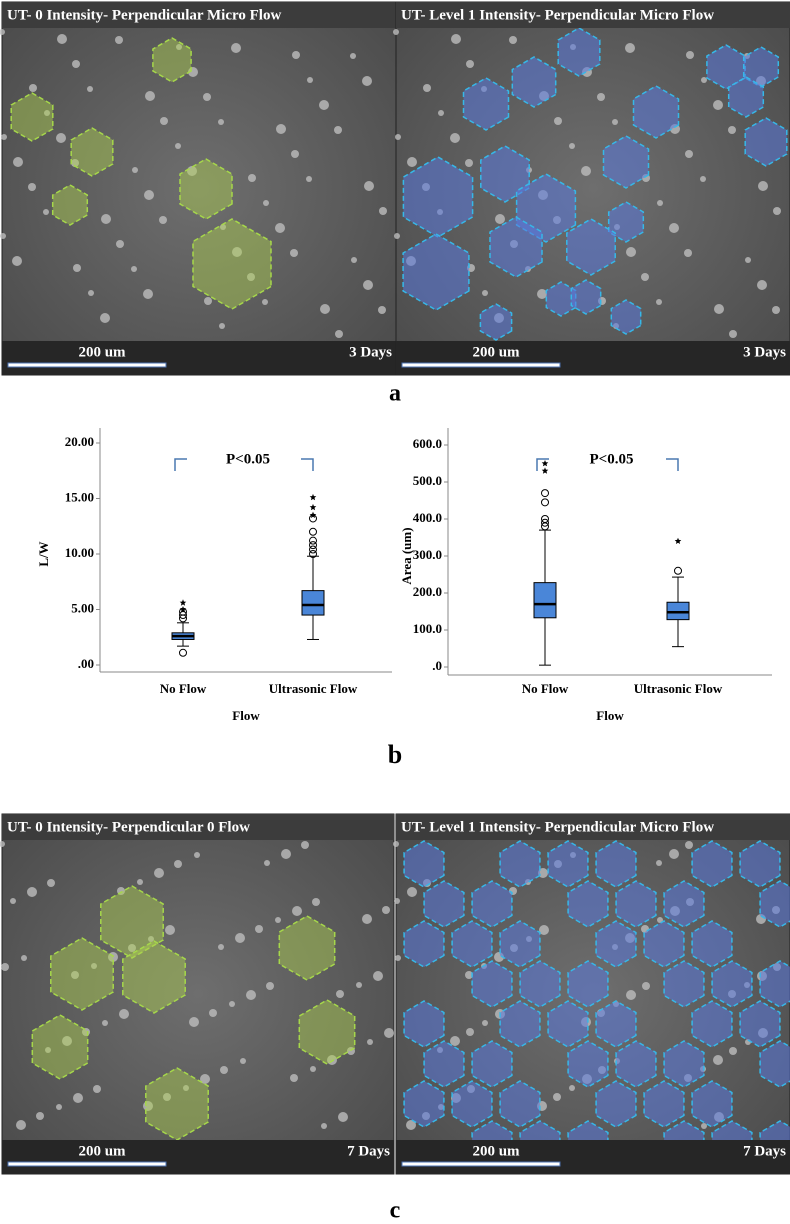  Describe the element at coordinates (79, 496) in the screenshot. I see `y-tick-label: 15.00` at that location.